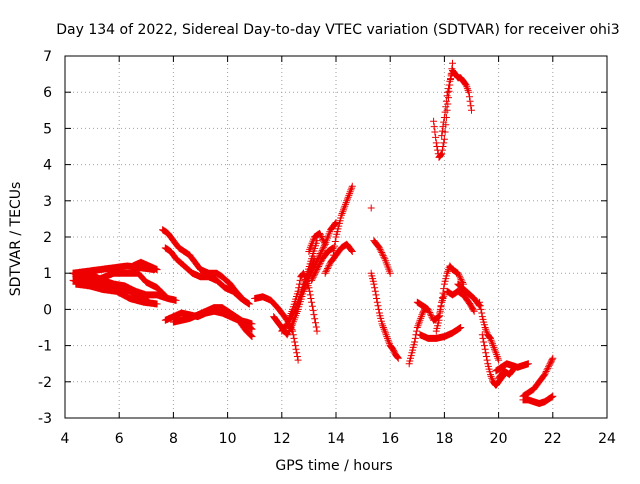 This screenshot has width=640, height=484. Describe the element at coordinates (47, 57) in the screenshot. I see `y-tick-label: 7` at that location.